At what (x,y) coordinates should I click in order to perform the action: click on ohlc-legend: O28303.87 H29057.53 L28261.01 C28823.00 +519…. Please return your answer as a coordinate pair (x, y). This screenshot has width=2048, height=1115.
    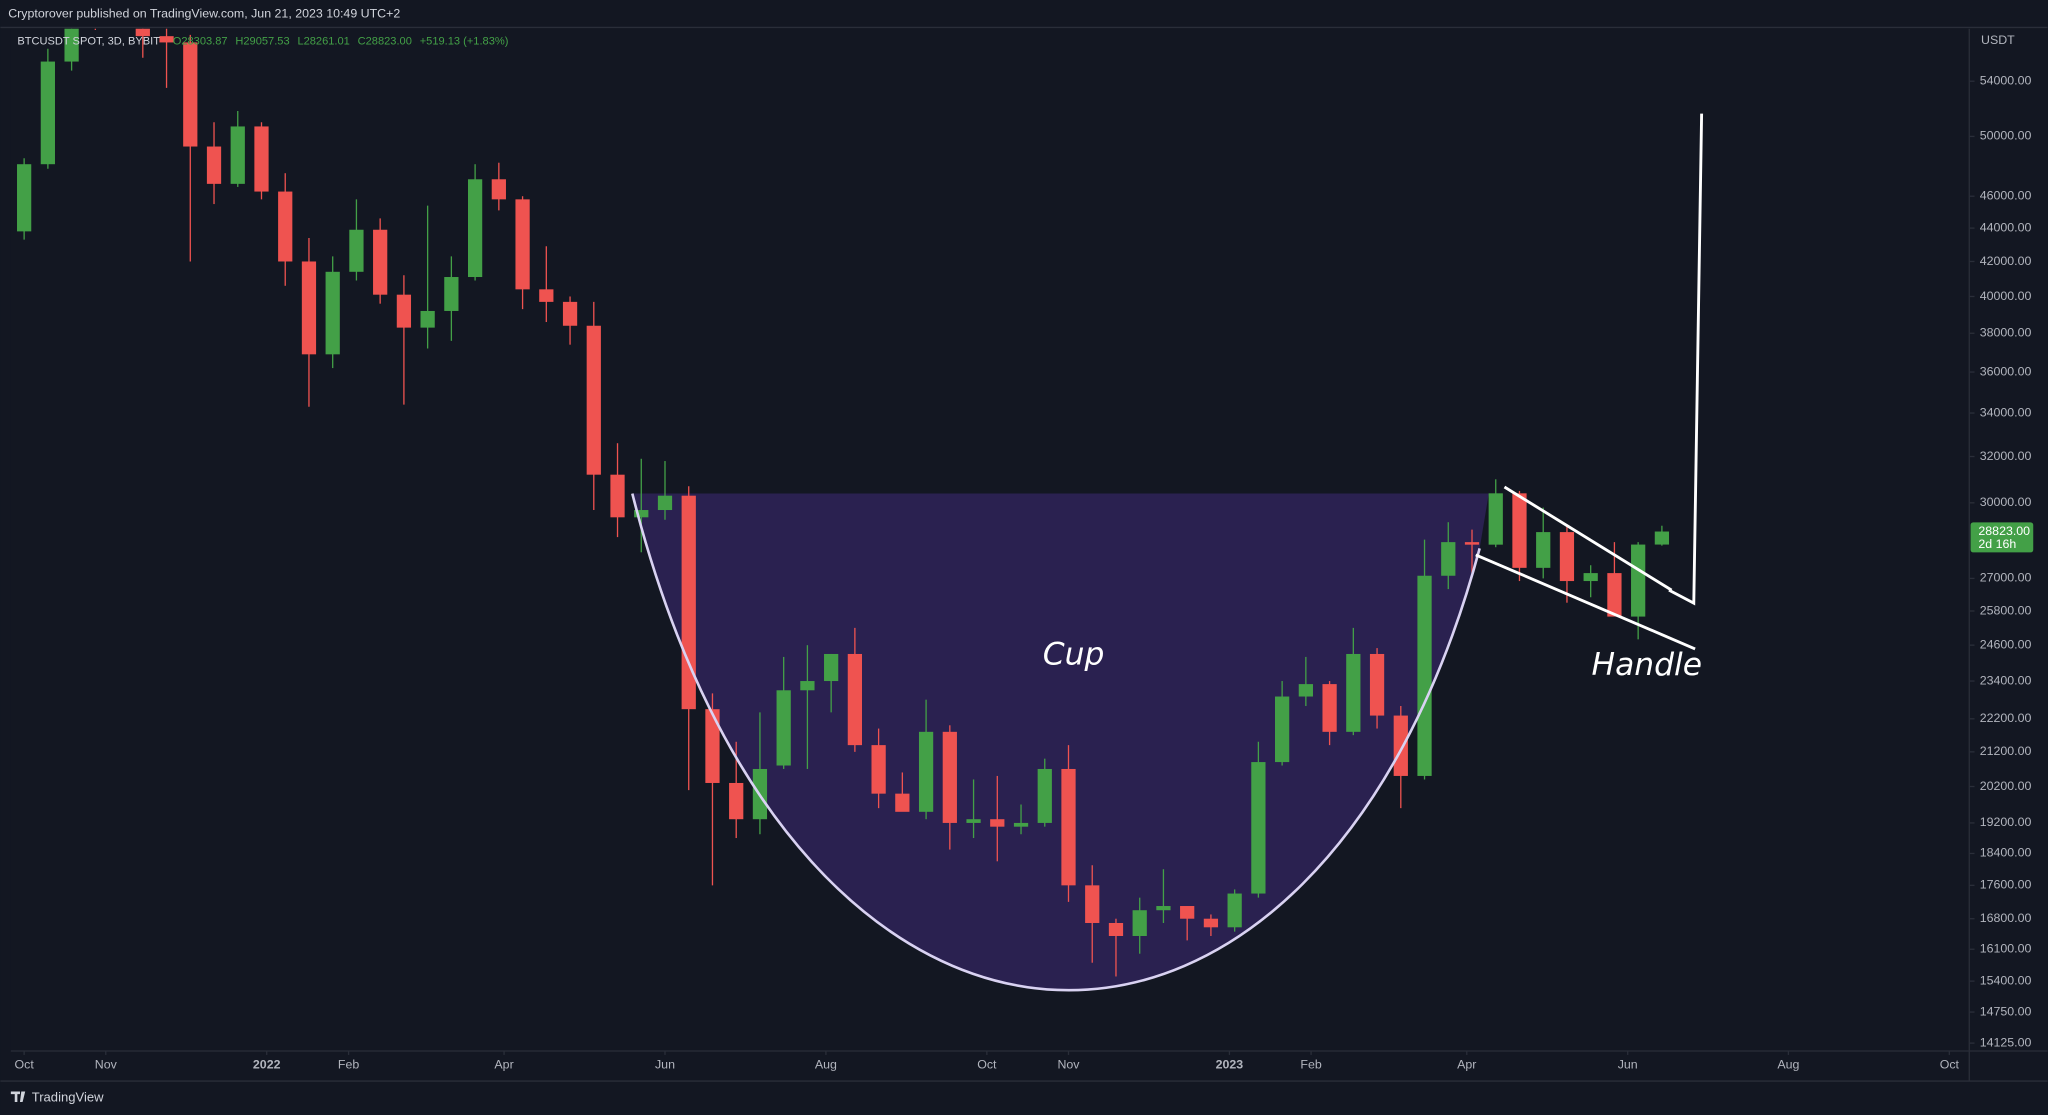
    Looking at the image, I should click on (341, 42).